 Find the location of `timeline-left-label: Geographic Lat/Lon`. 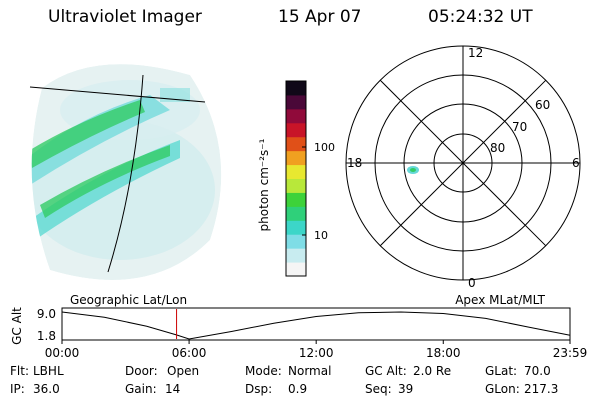

timeline-left-label: Geographic Lat/Lon is located at coordinates (128, 300).